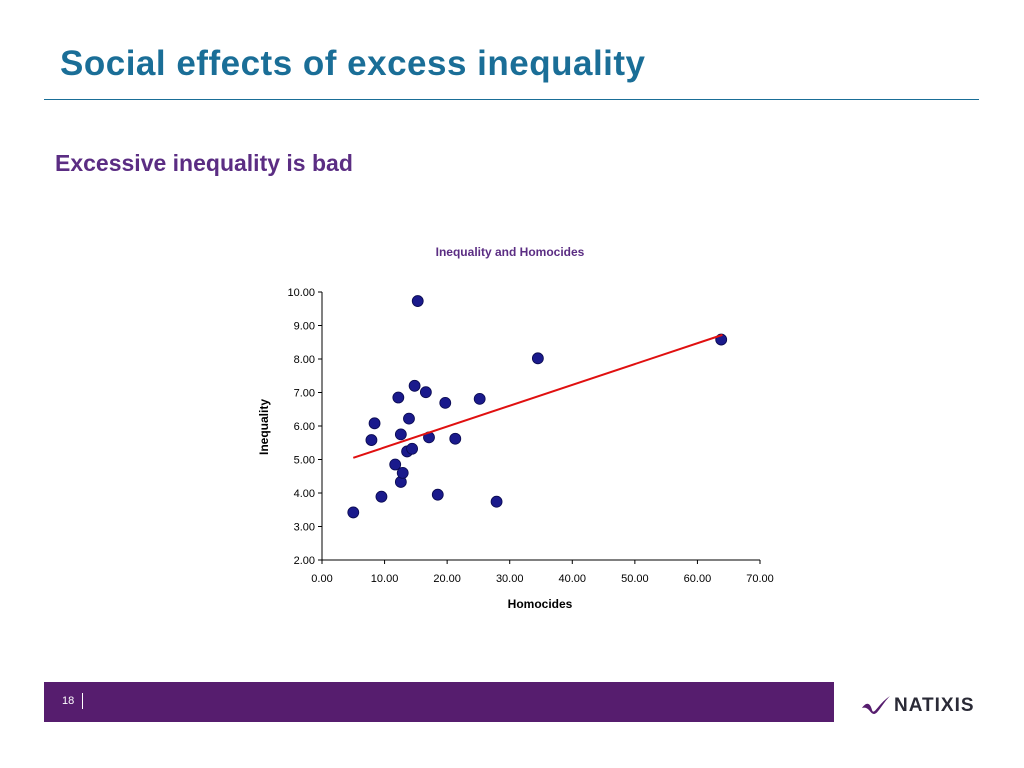 This screenshot has width=1024, height=768. I want to click on data-points, so click(537, 407).